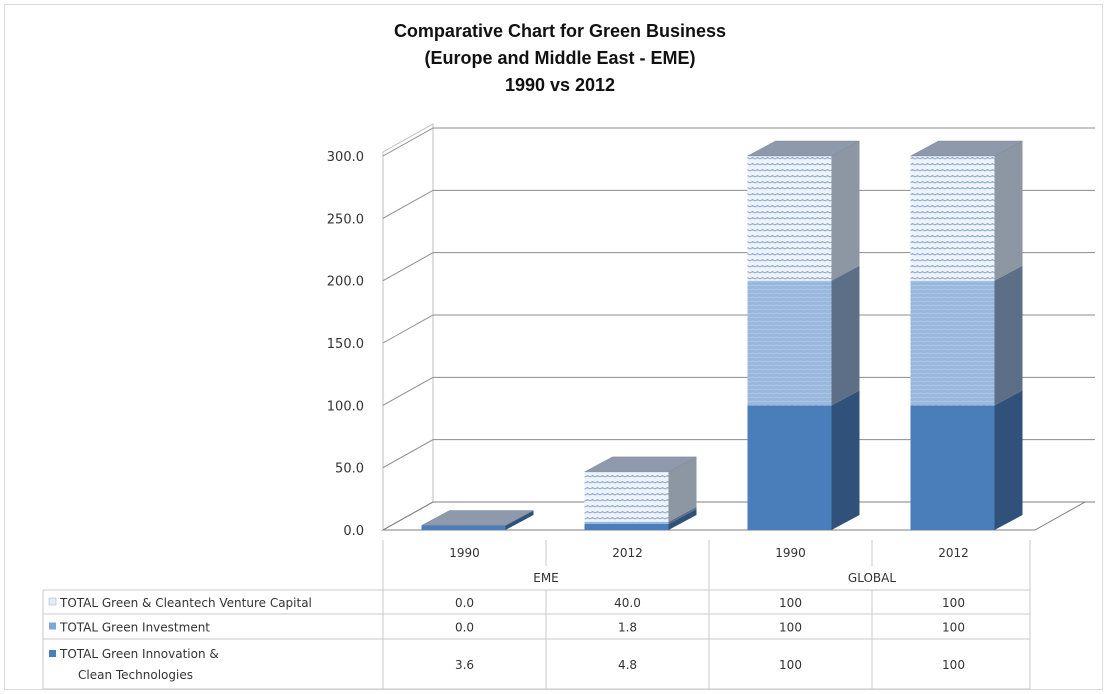 This screenshot has height=694, width=1109. Describe the element at coordinates (345, 157) in the screenshot. I see `y-tick-label: 300.0` at that location.